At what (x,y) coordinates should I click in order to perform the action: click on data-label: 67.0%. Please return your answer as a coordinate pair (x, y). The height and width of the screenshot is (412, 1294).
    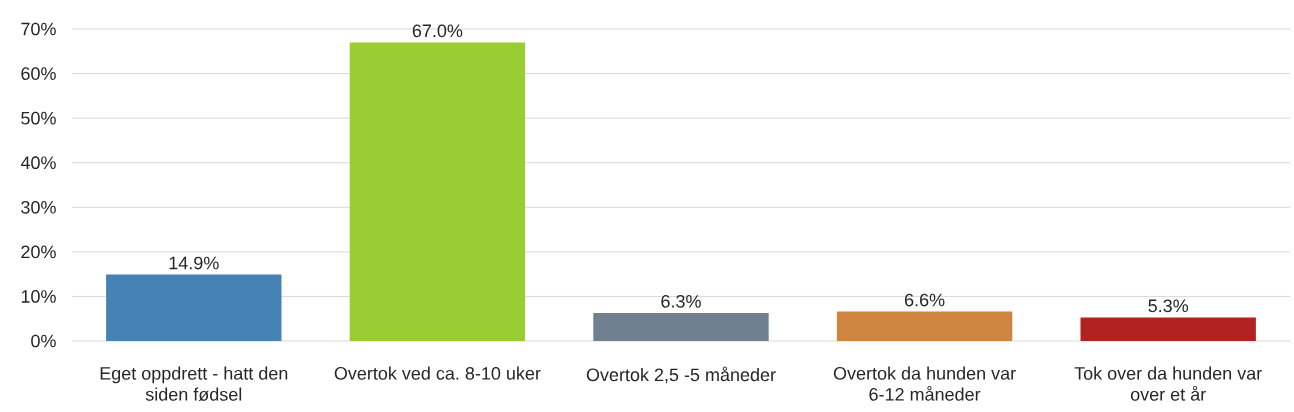
    Looking at the image, I should click on (437, 31).